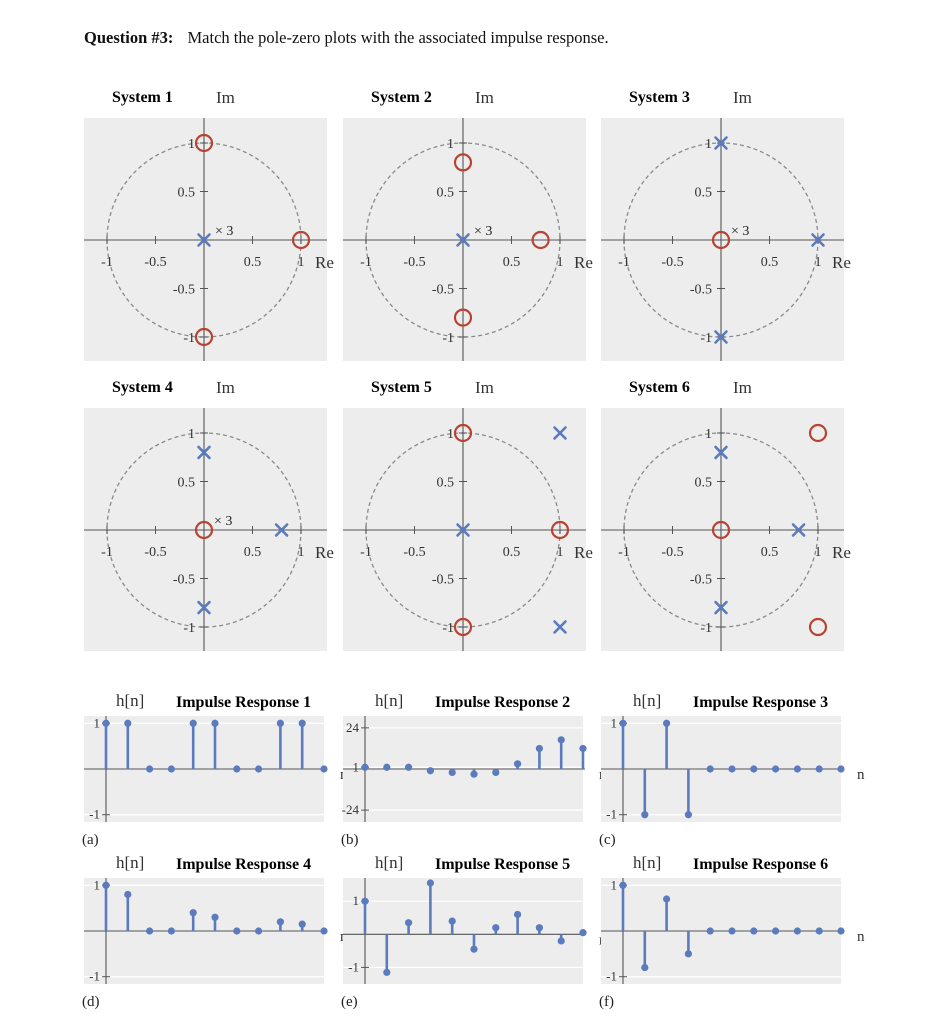  What do you see at coordinates (468, 514) in the screenshot?
I see `pole-zero-plot-5: System 5 Im Re -1 -0.5 0.5 1 1 0.5 -0.5 -1` at bounding box center [468, 514].